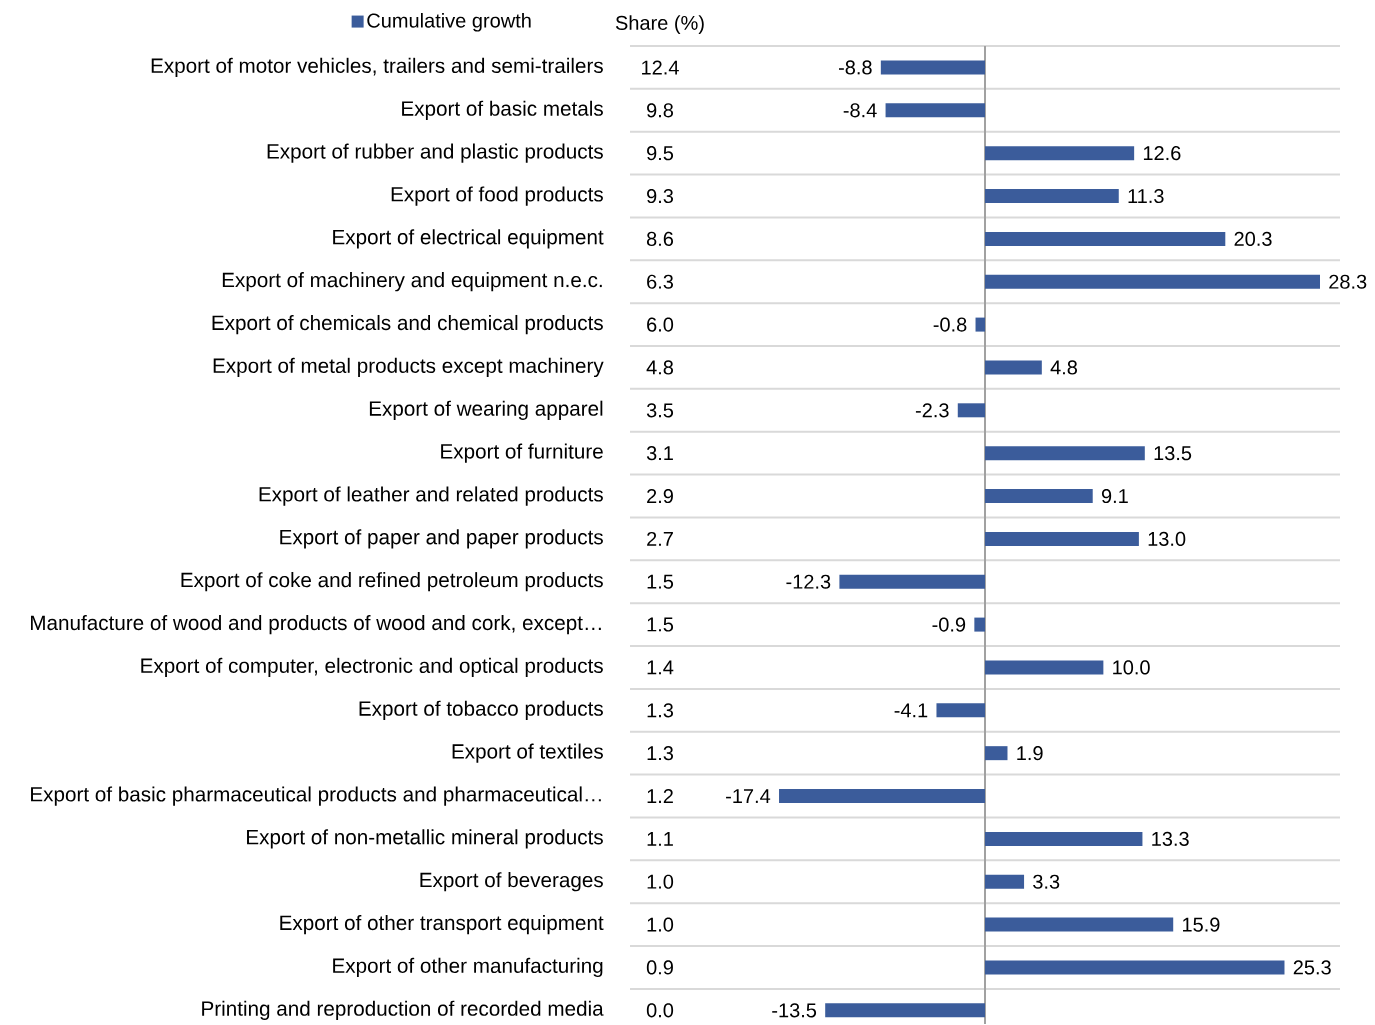 The image size is (1375, 1025). Describe the element at coordinates (1131, 667) in the screenshot. I see `data-label: 10.0` at that location.